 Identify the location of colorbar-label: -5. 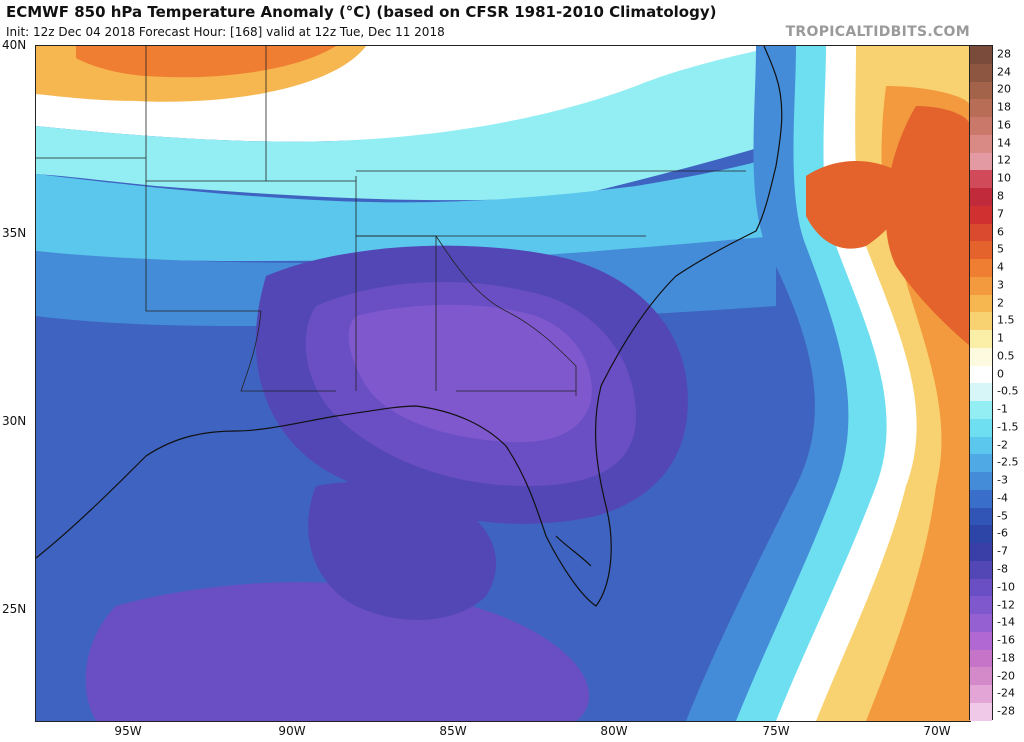
(1002, 516).